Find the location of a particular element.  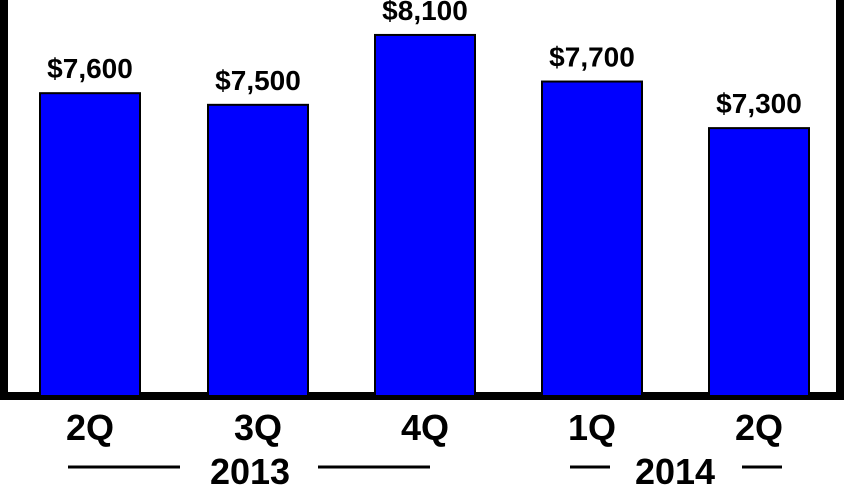

category-labels-group: 2Q 3Q 4Q 1Q 2Q is located at coordinates (424, 427).